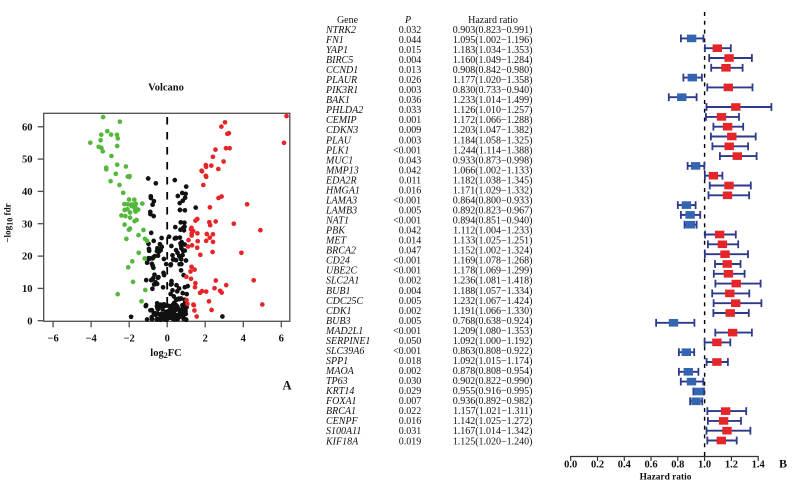 This screenshot has height=495, width=795. I want to click on svg-text: 0.007, so click(410, 401).